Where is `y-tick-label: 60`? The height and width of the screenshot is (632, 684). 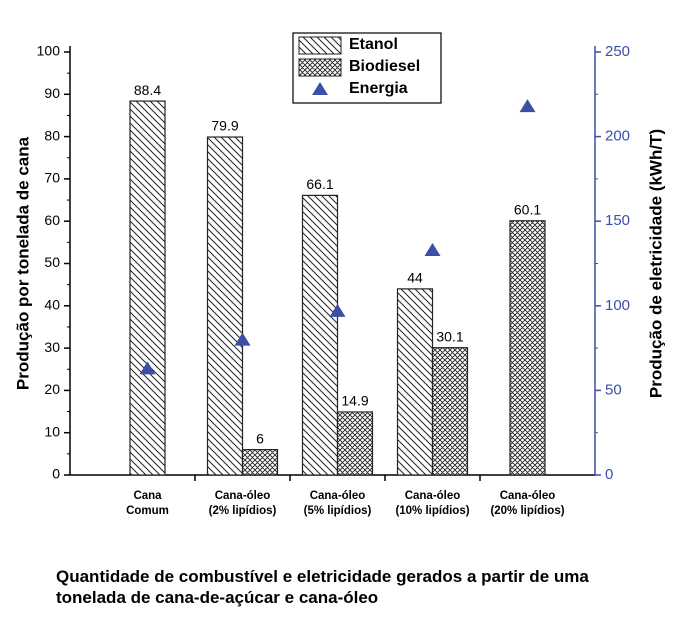
y-tick-label: 60 is located at coordinates (52, 220).